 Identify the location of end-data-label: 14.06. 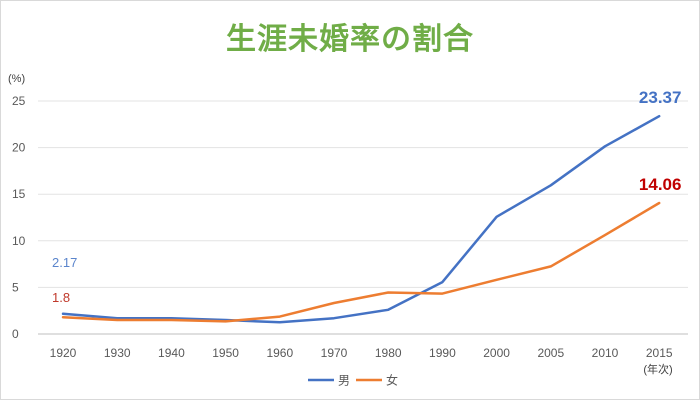
(660, 184).